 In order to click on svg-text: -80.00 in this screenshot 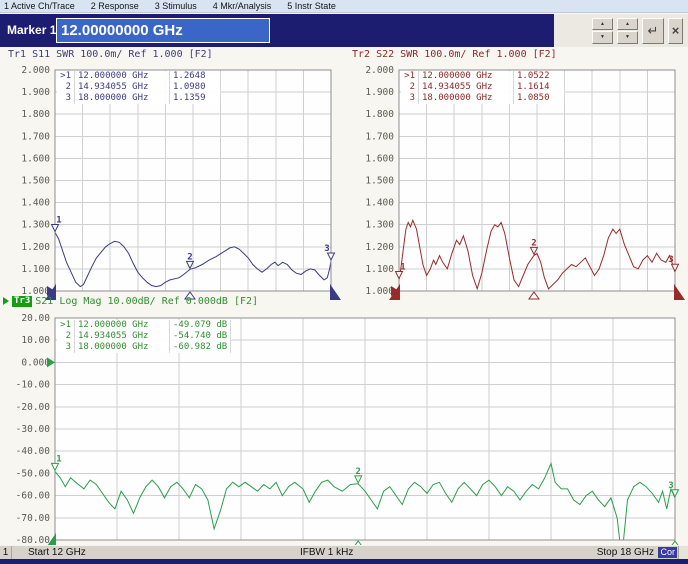, I will do `click(33, 540)`.